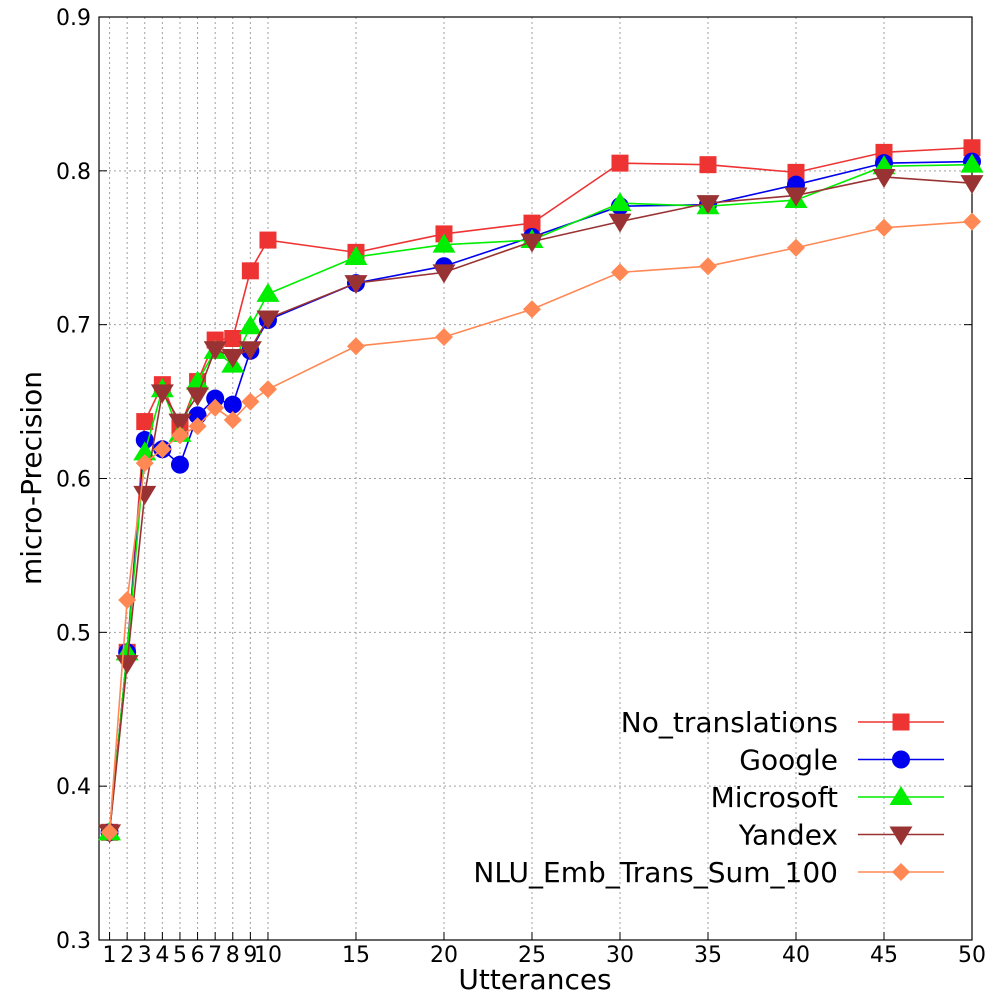 This screenshot has width=1000, height=1000. Describe the element at coordinates (708, 872) in the screenshot. I see `legend-item-nlu-emb-trans-sum-100: NLU_Emb_Trans_Sum_100` at that location.